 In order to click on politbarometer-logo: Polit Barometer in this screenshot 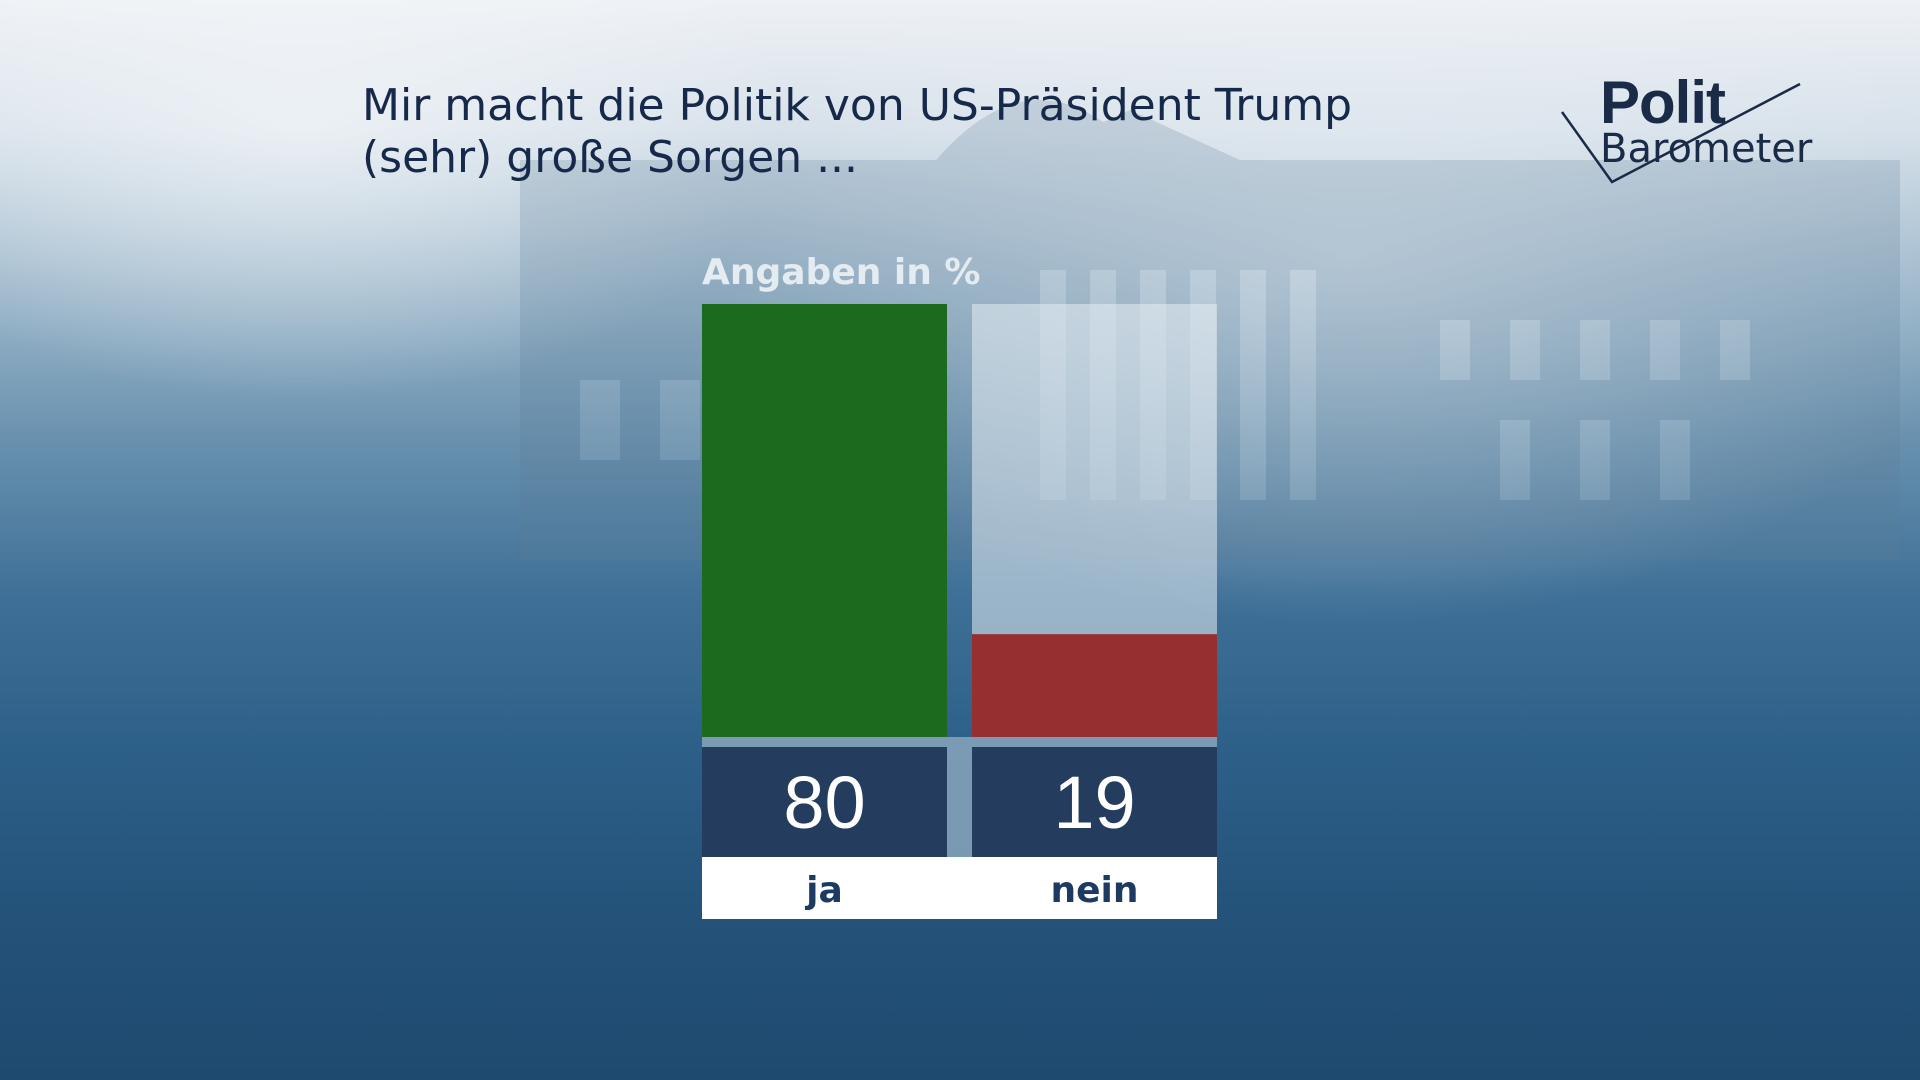, I will do `click(1686, 128)`.